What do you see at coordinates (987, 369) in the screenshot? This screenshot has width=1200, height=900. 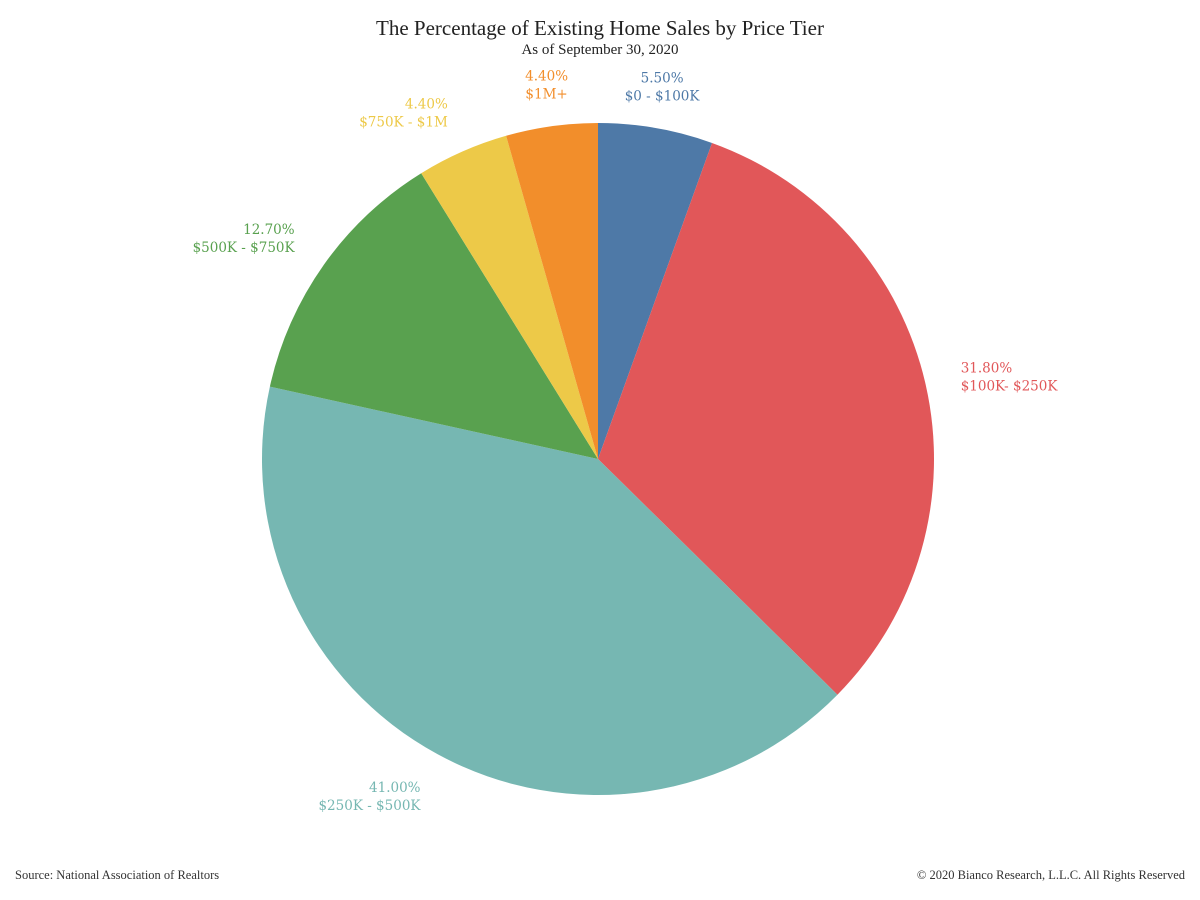 I see `slice-value-label-1: 31.80%` at bounding box center [987, 369].